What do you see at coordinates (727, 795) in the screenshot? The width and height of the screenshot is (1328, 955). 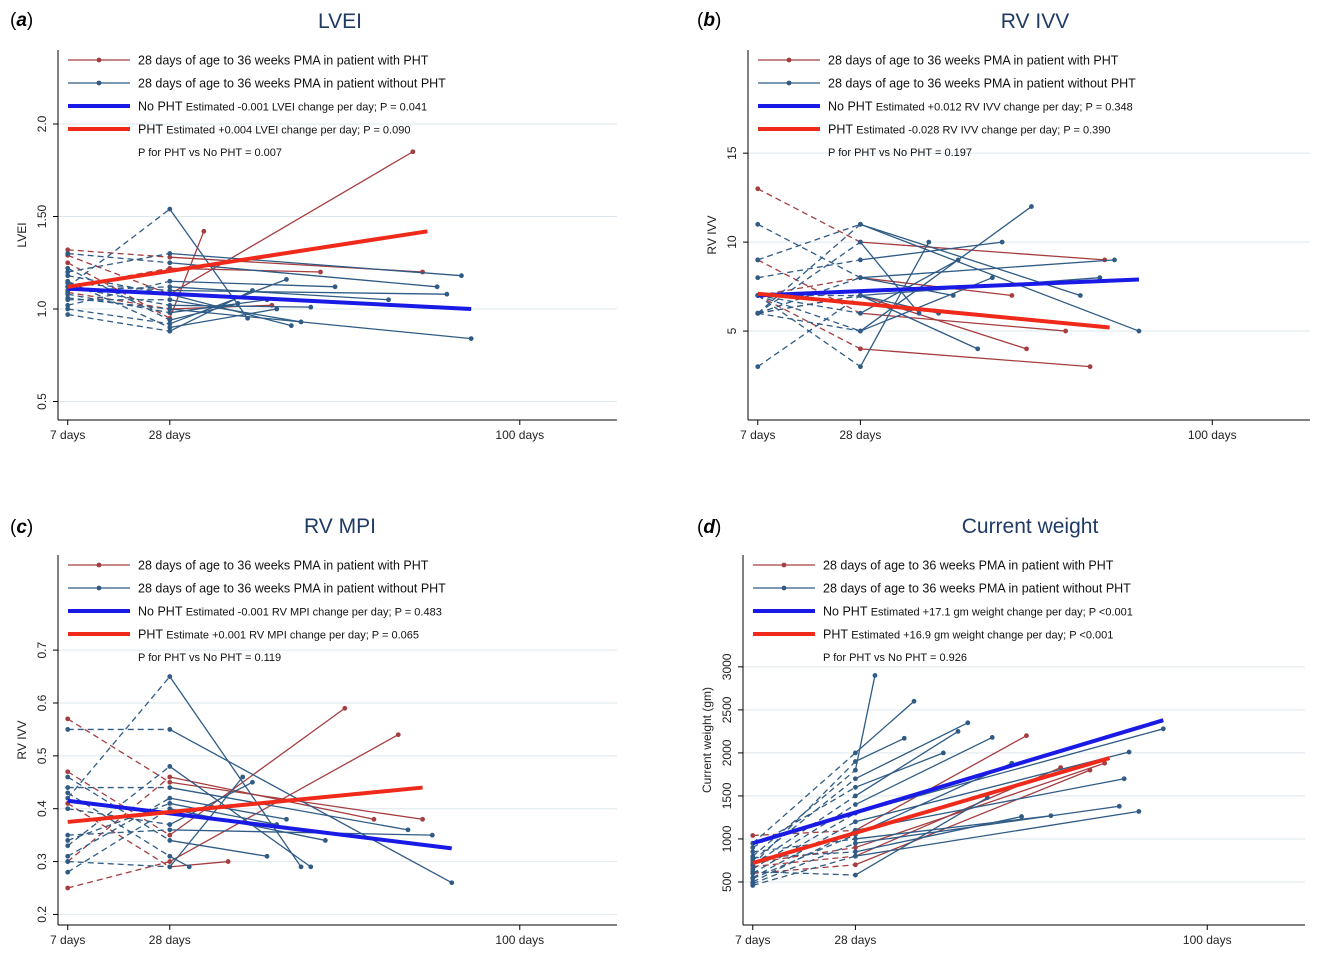 I see `y-tick-label: 1500` at bounding box center [727, 795].